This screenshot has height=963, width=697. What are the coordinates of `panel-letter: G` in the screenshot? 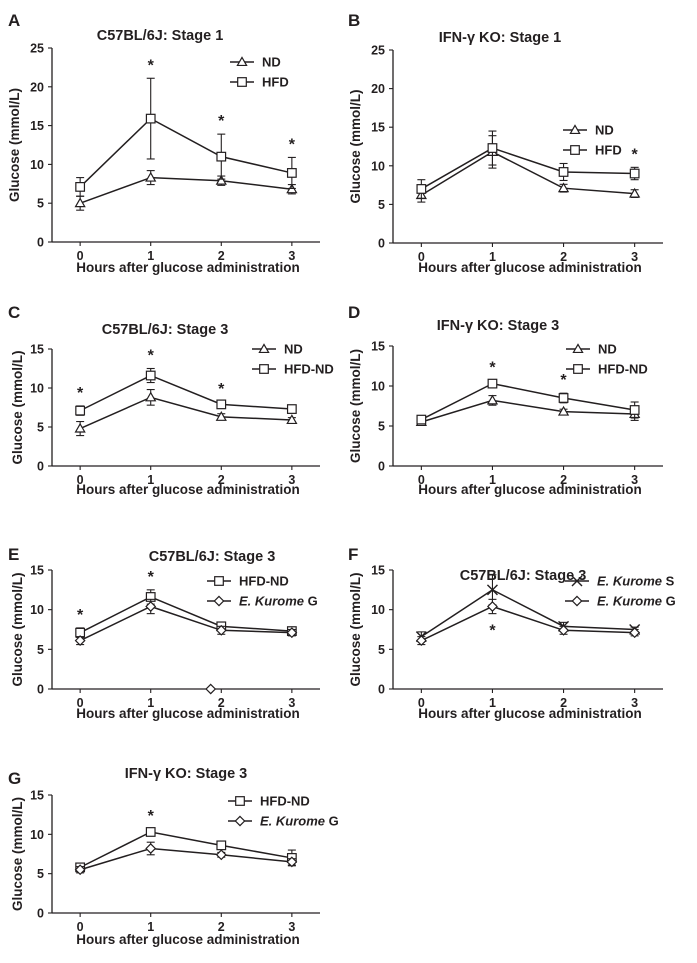 It's located at (14, 778).